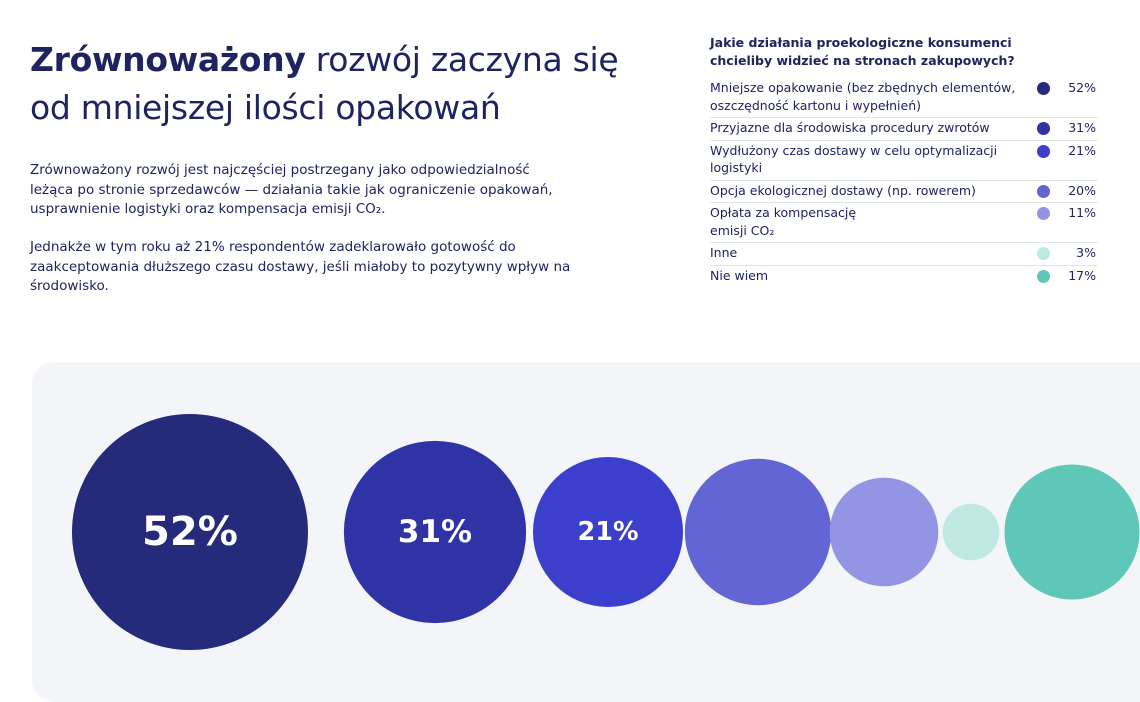 This screenshot has width=1140, height=702. Describe the element at coordinates (1082, 150) in the screenshot. I see `legend-value: 21%` at that location.